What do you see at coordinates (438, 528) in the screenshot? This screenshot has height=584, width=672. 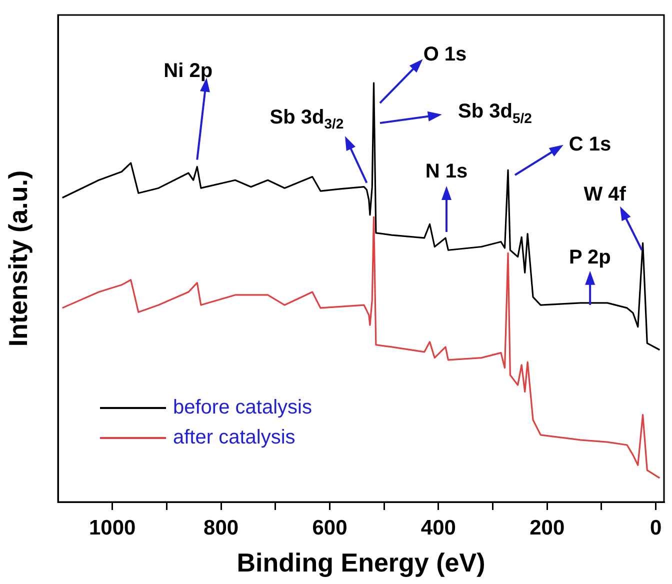 I see `x-tick-label: 400` at bounding box center [438, 528].